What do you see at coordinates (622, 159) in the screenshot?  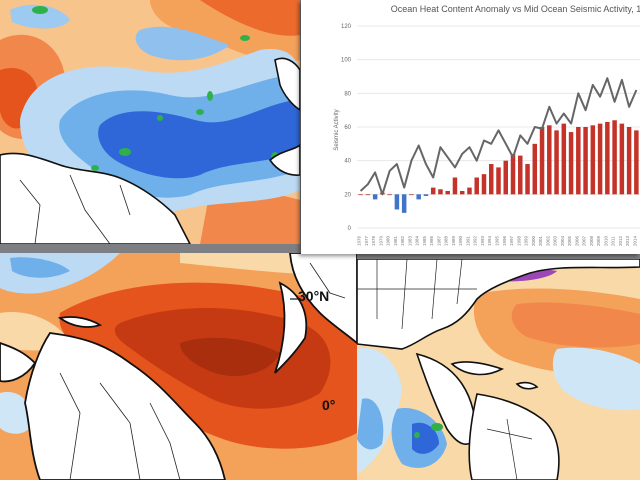 I see `bar-2012` at bounding box center [622, 159].